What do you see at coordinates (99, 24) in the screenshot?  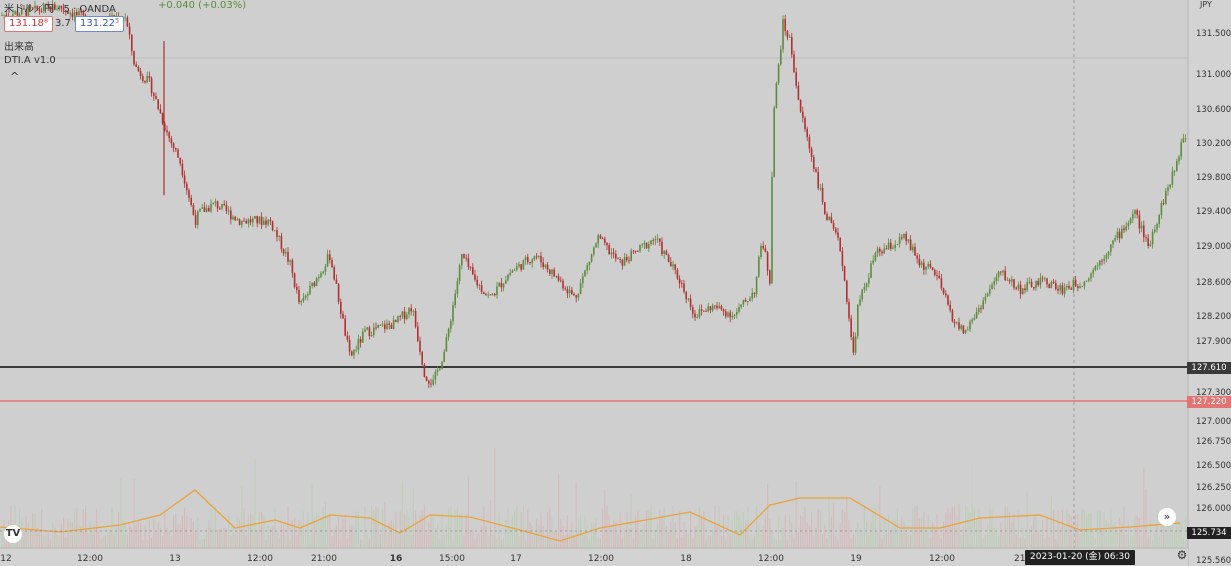 I see `buy-price-button: 131.22⁵` at bounding box center [99, 24].